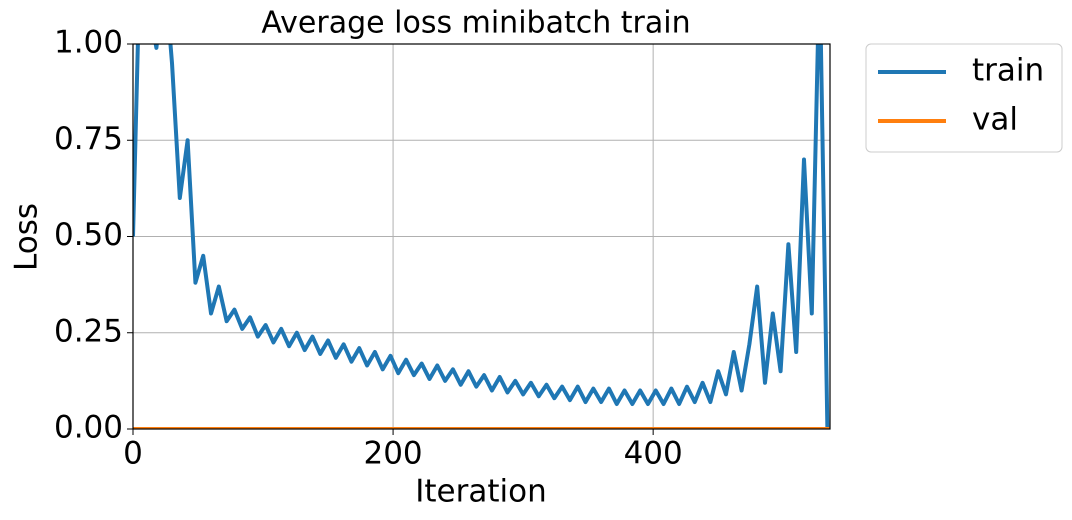  Describe the element at coordinates (88, 331) in the screenshot. I see `y-tick-label: 0.25` at that location.